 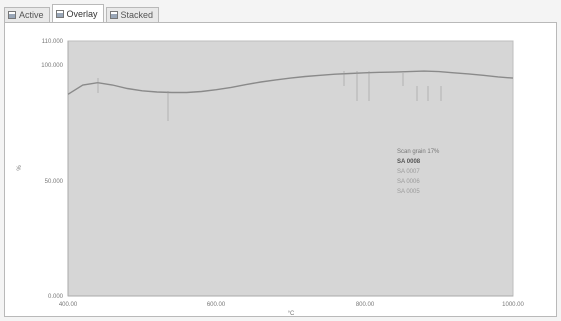 I want to click on tab-stacked: Stacked, so click(x=132, y=14).